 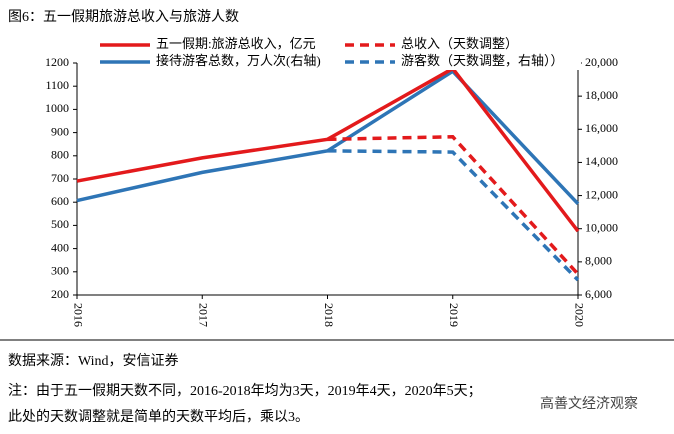 What do you see at coordinates (601, 161) in the screenshot?
I see `y2-tick-label: 14,000` at bounding box center [601, 161].